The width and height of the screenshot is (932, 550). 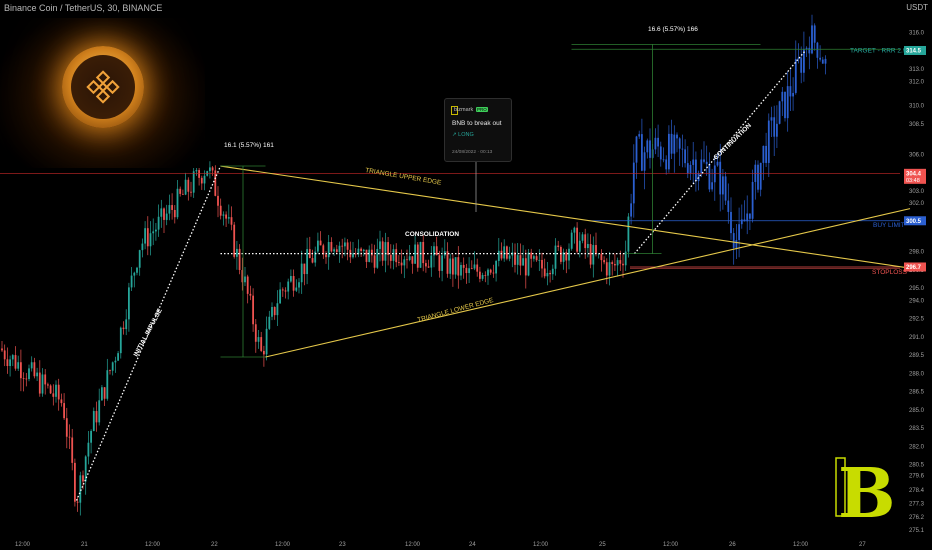 I want to click on y-tick-label: 275.1, so click(x=917, y=531).